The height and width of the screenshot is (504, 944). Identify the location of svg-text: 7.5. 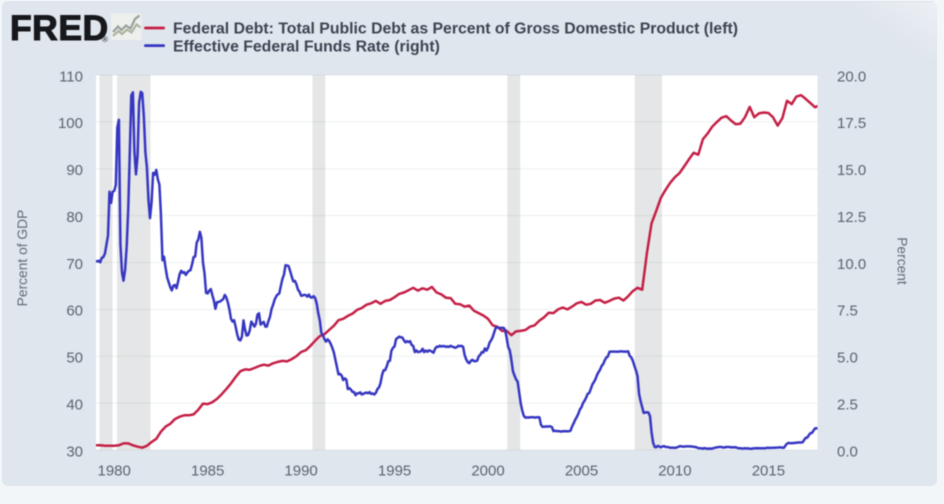
(847, 311).